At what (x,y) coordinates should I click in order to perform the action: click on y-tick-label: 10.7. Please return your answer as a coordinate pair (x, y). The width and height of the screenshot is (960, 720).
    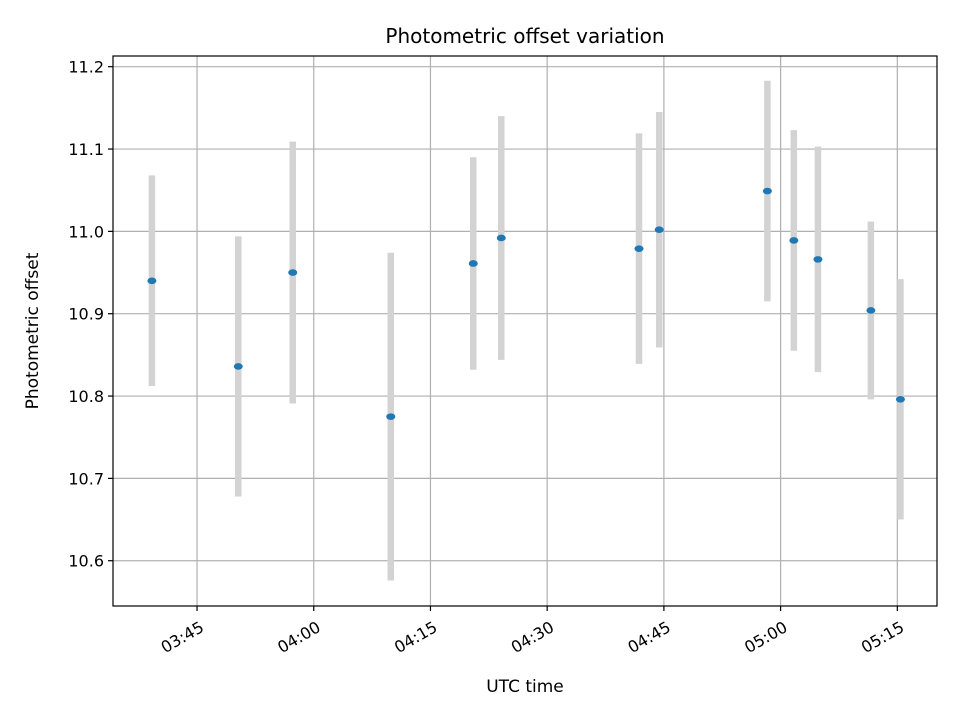
    Looking at the image, I should click on (86, 478).